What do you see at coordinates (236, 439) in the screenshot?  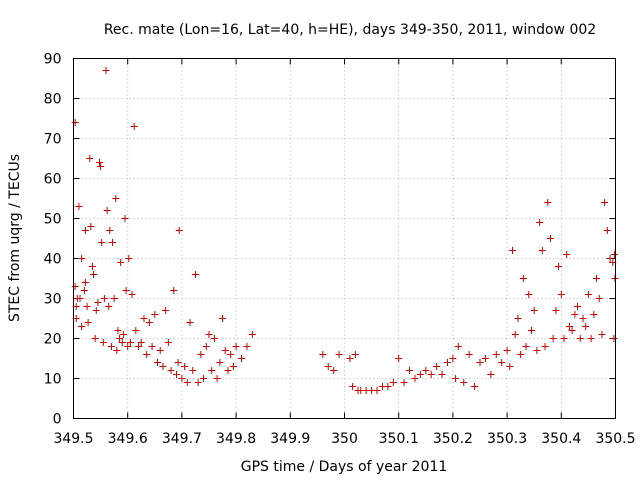 I see `x-tick-label: 349.8` at bounding box center [236, 439].